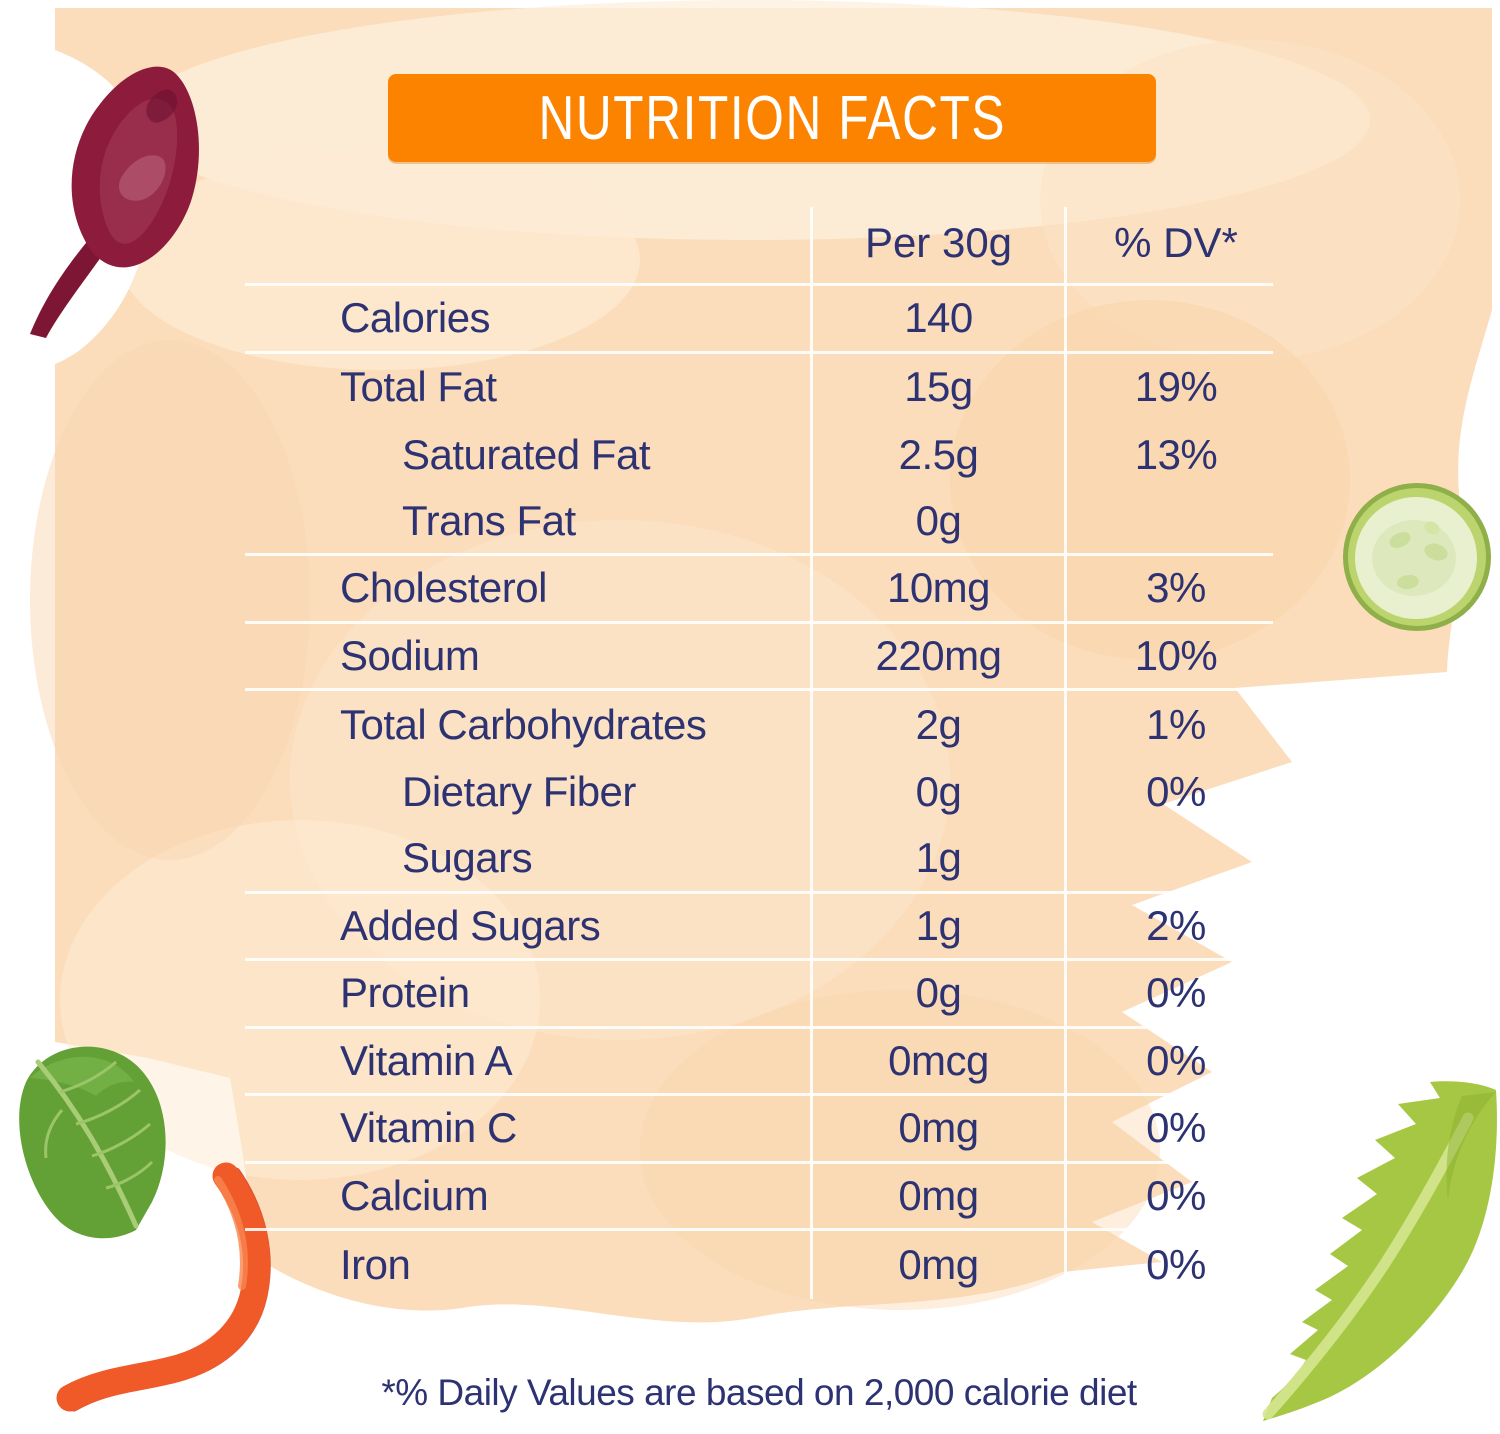 The height and width of the screenshot is (1434, 1500). I want to click on table-row: Total Carbohydrates 2g 1%, so click(759, 725).